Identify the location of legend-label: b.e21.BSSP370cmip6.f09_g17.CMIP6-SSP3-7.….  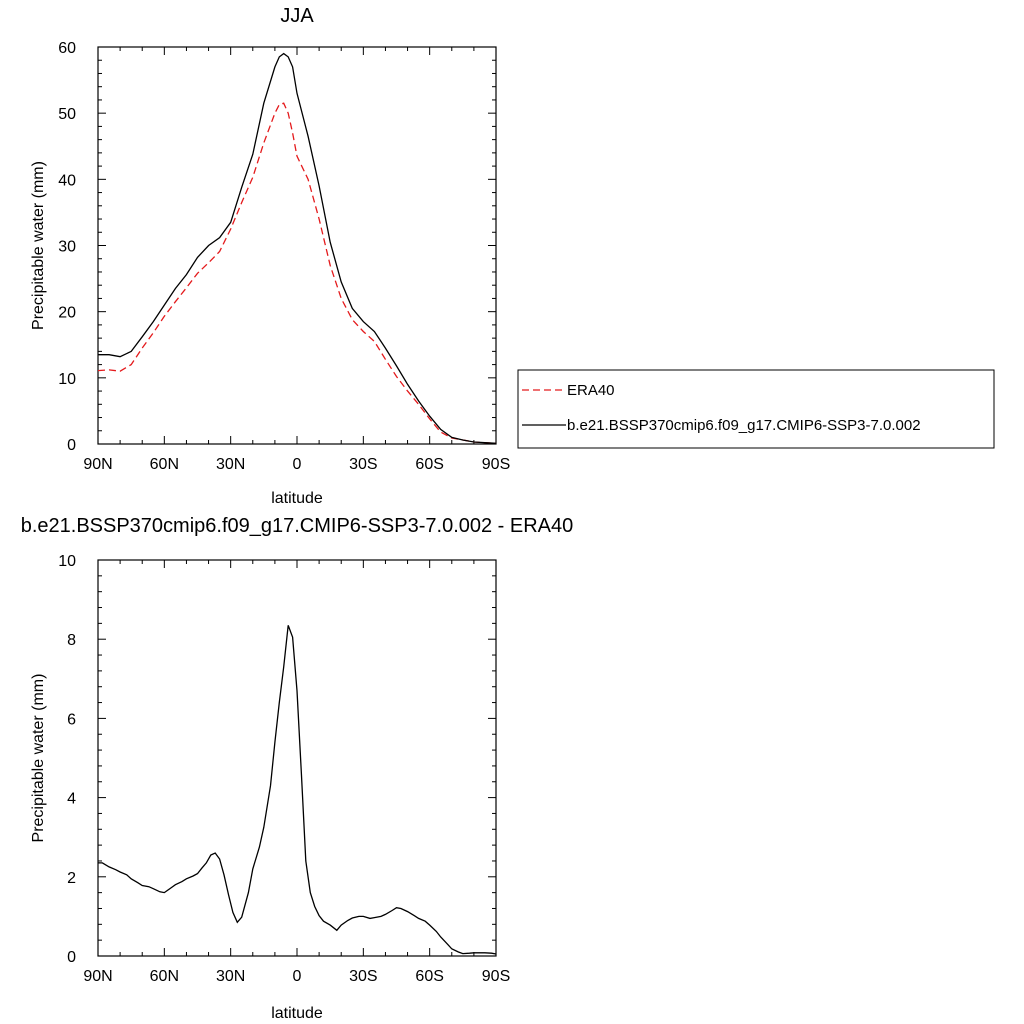
(744, 425).